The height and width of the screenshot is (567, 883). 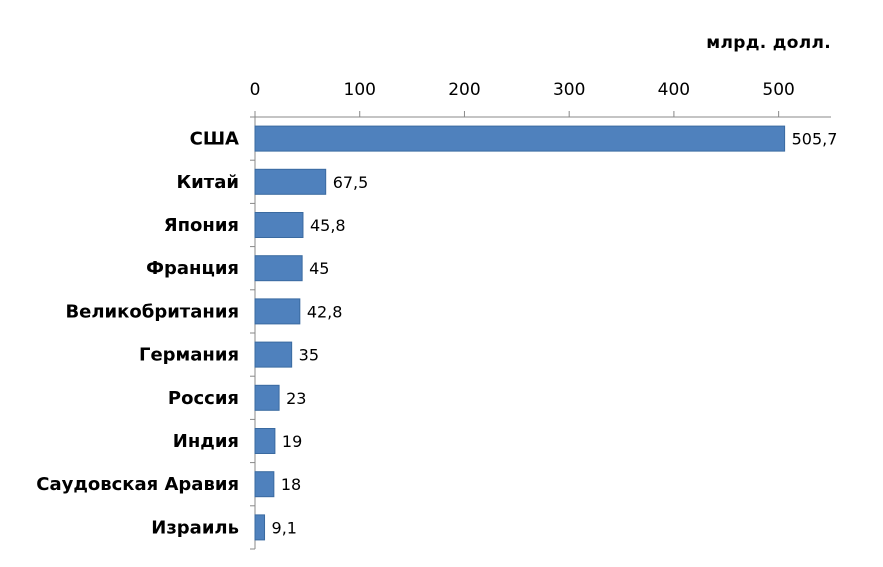 What do you see at coordinates (206, 441) in the screenshot?
I see `category-label: Индия` at bounding box center [206, 441].